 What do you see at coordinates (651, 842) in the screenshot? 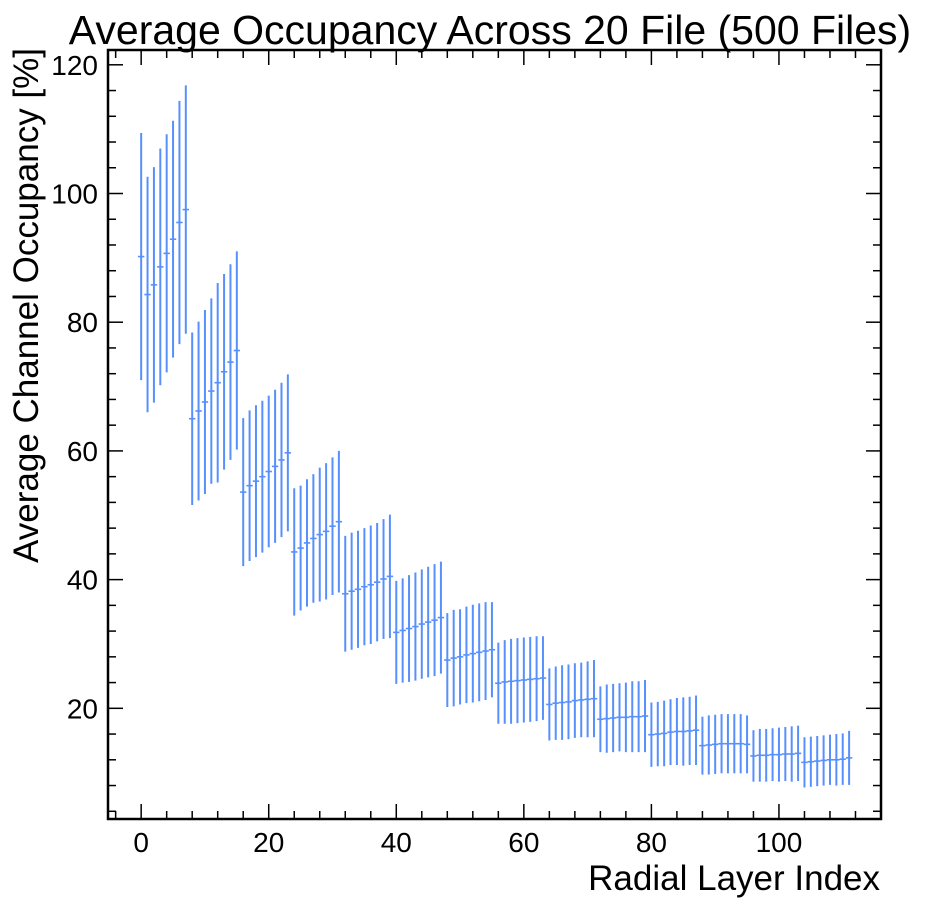
I see `x-tick-label: 80` at bounding box center [651, 842].